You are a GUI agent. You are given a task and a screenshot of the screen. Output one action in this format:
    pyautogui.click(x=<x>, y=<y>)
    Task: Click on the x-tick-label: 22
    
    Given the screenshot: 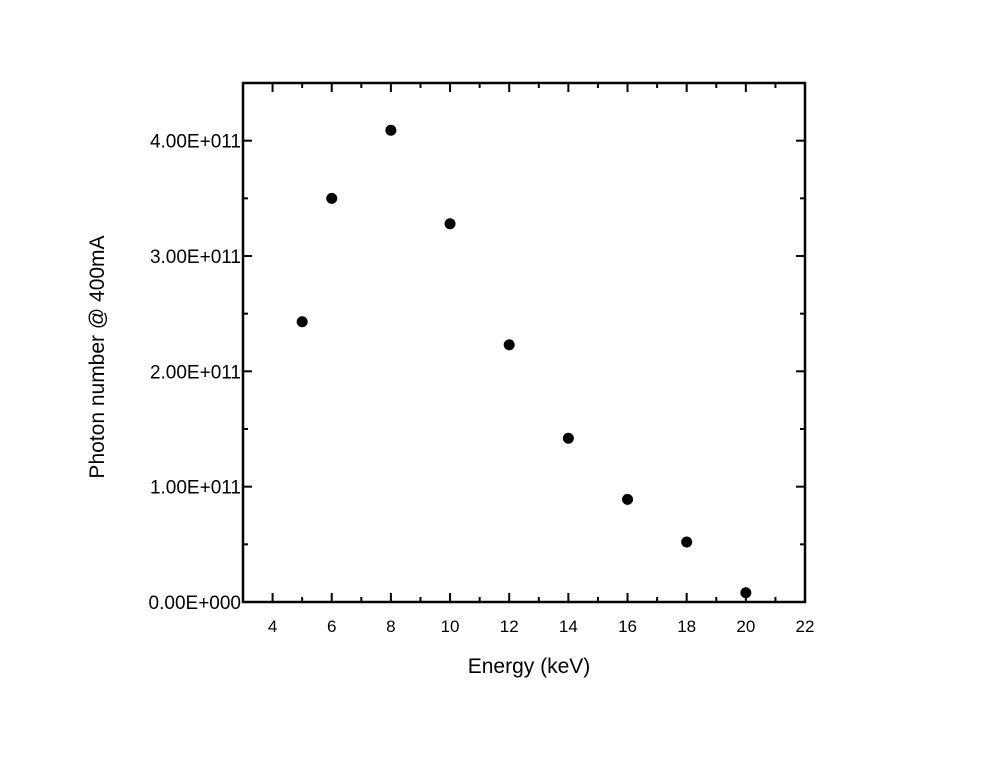 What is the action you would take?
    pyautogui.click(x=805, y=626)
    